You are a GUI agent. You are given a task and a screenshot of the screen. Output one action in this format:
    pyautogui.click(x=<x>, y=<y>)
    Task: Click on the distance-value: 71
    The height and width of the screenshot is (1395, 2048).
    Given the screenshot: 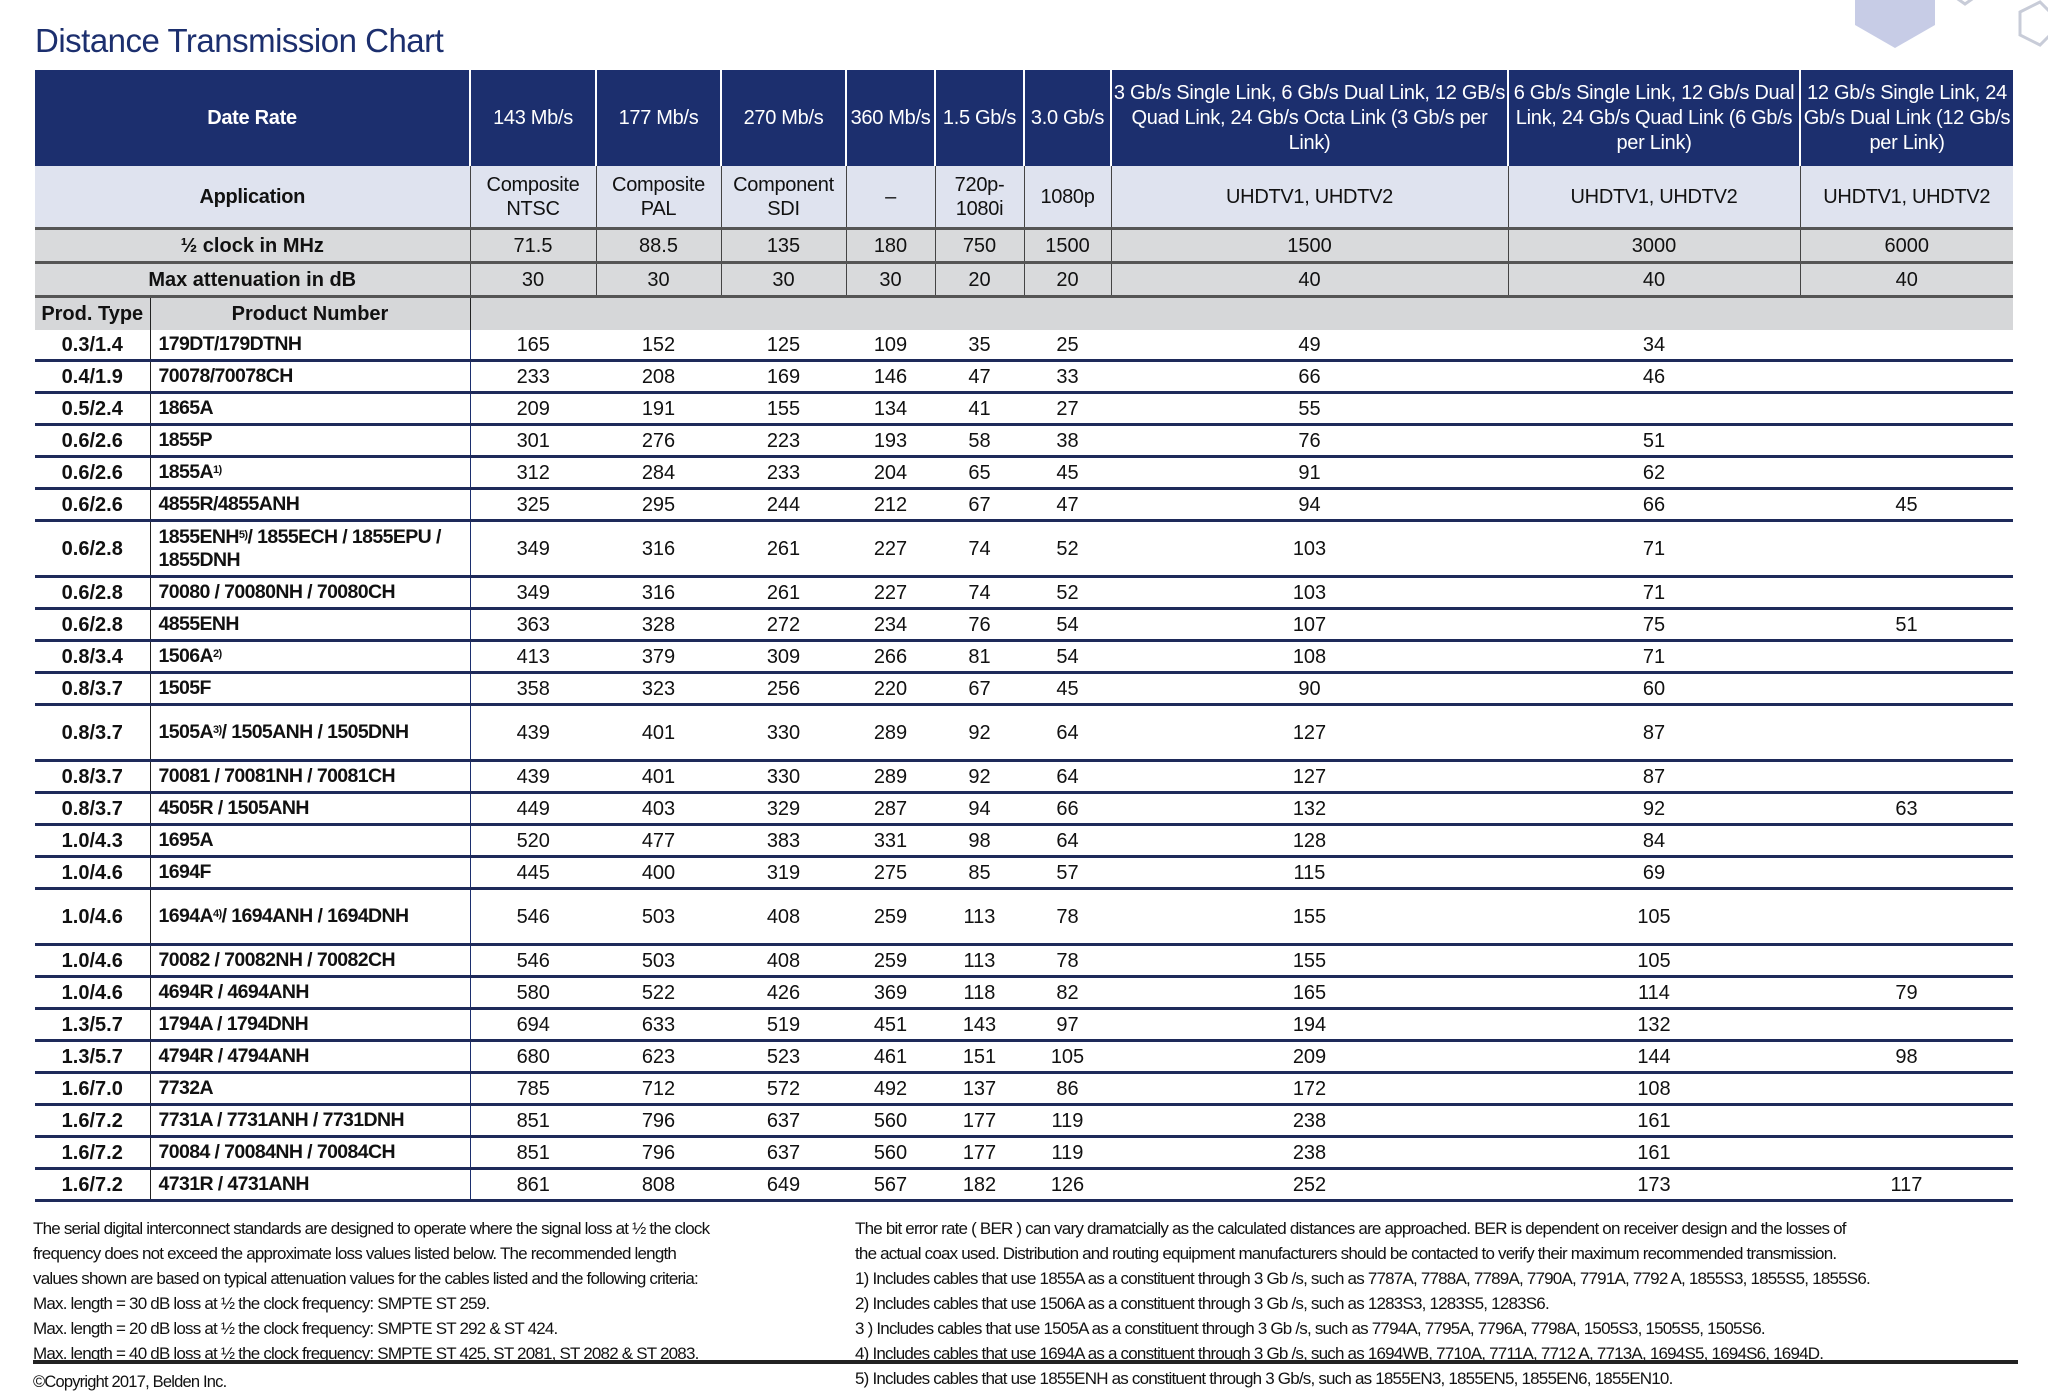 What is the action you would take?
    pyautogui.click(x=1654, y=549)
    